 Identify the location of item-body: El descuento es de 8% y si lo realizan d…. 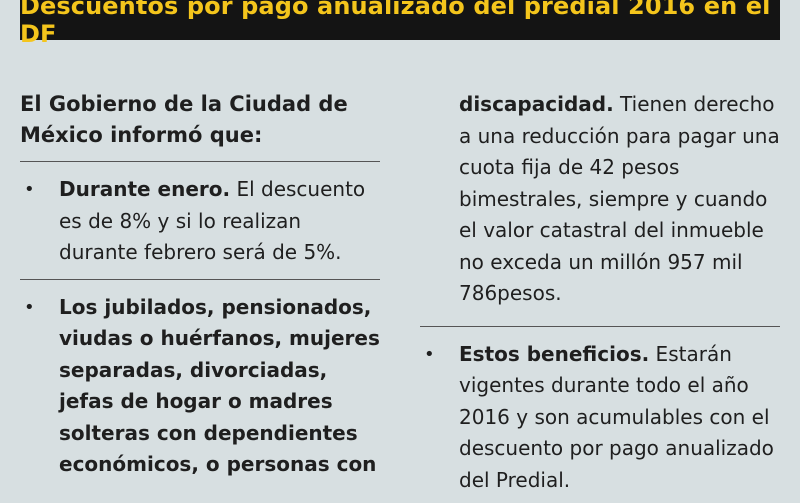
(212, 220).